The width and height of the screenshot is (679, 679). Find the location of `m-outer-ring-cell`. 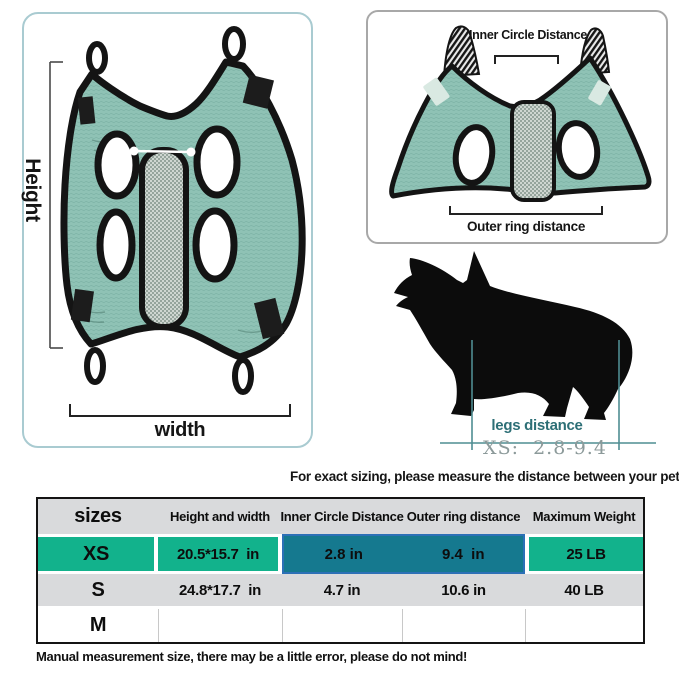

m-outer-ring-cell is located at coordinates (463, 625).